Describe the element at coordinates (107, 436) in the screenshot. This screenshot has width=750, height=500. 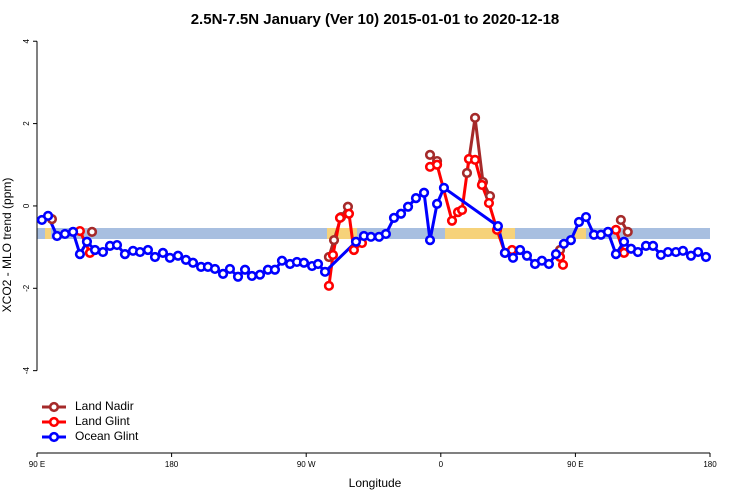
I see `legend-label: Ocean Glint` at that location.